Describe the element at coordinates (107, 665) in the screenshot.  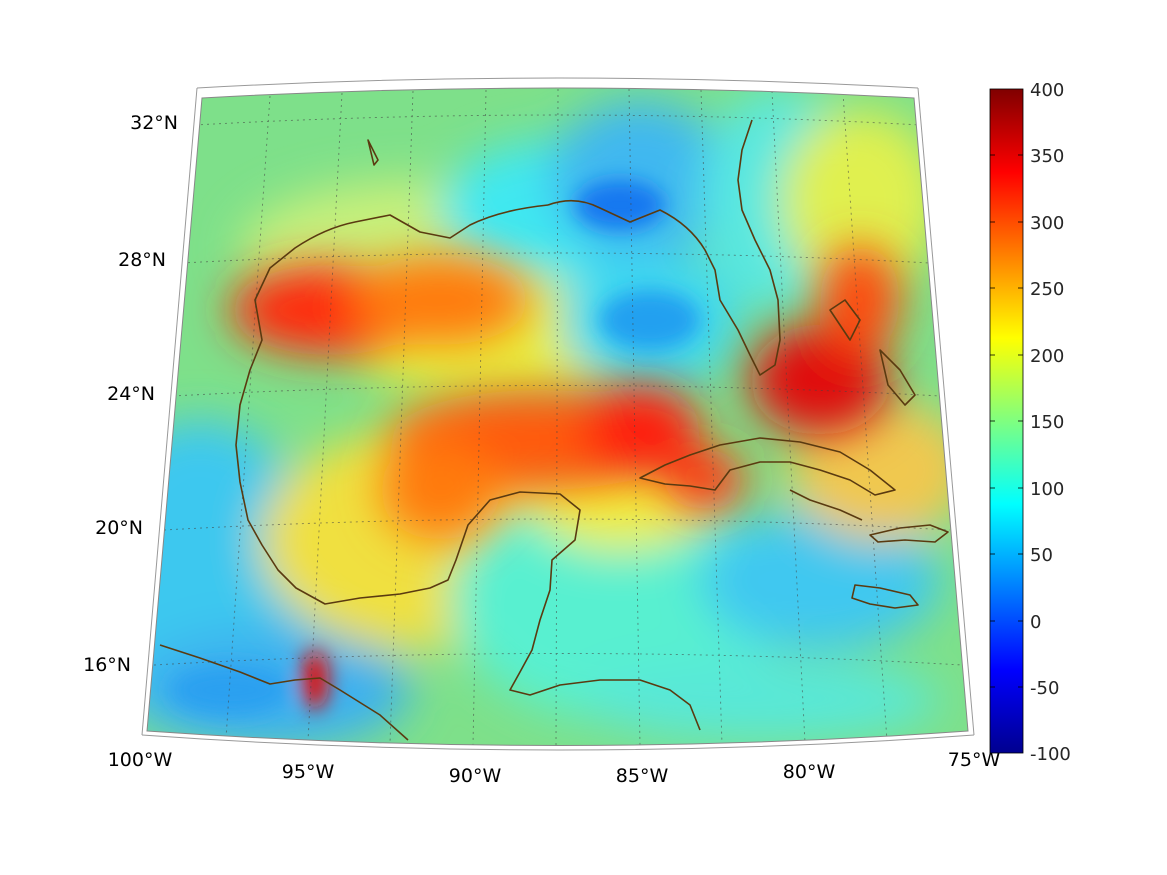
I see `lat-label: 16°N` at that location.